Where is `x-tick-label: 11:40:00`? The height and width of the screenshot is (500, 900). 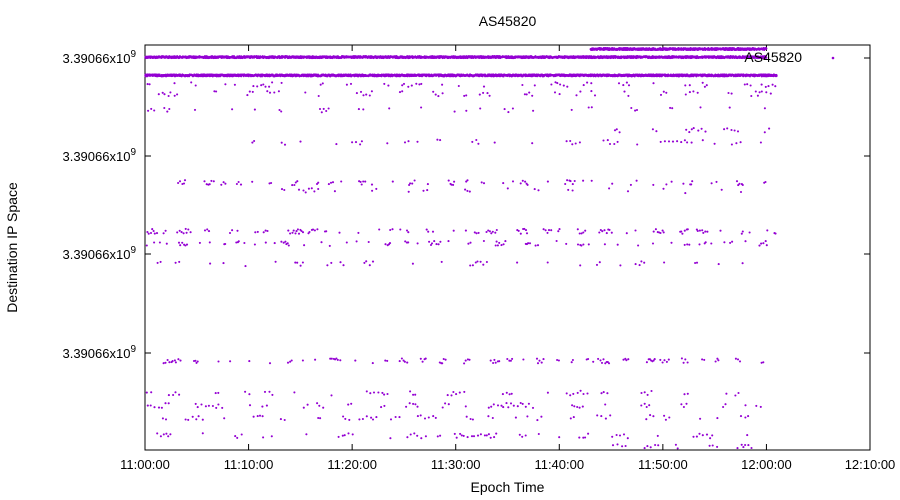
x-tick-label: 11:40:00 is located at coordinates (559, 464).